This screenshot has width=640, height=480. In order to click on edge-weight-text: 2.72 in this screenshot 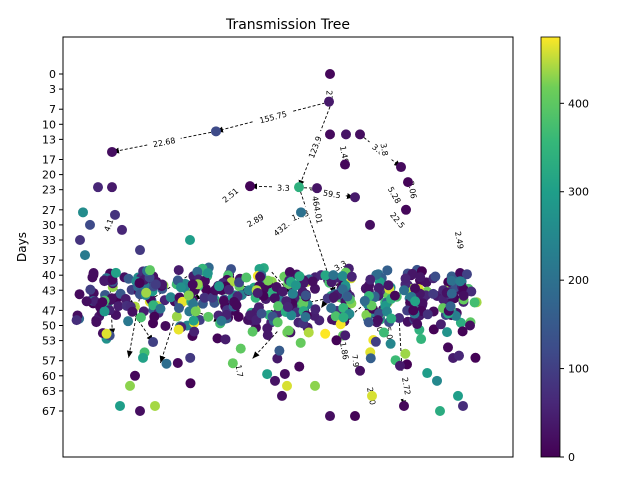, I will do `click(406, 385)`.